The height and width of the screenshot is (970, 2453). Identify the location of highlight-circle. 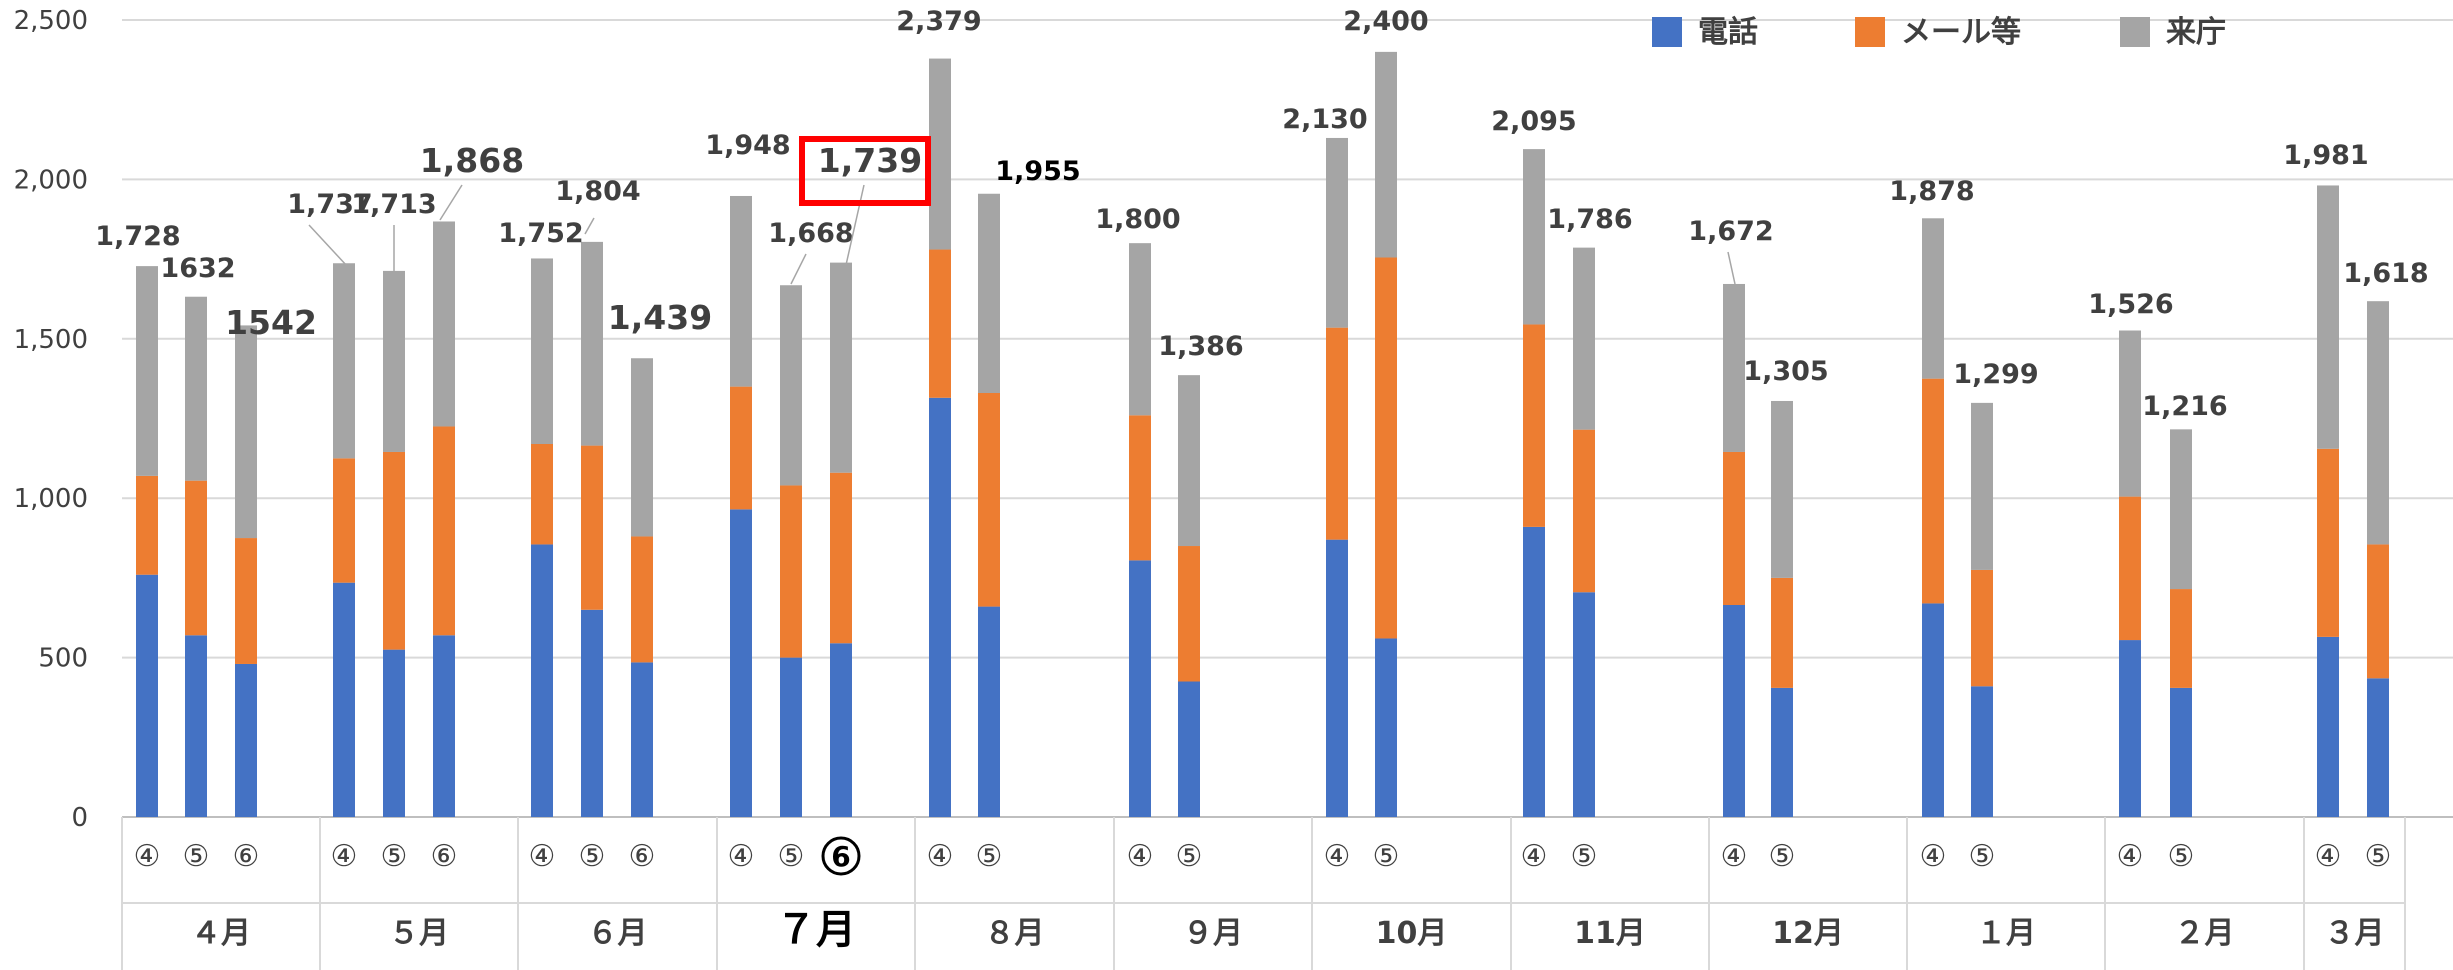
(841, 856).